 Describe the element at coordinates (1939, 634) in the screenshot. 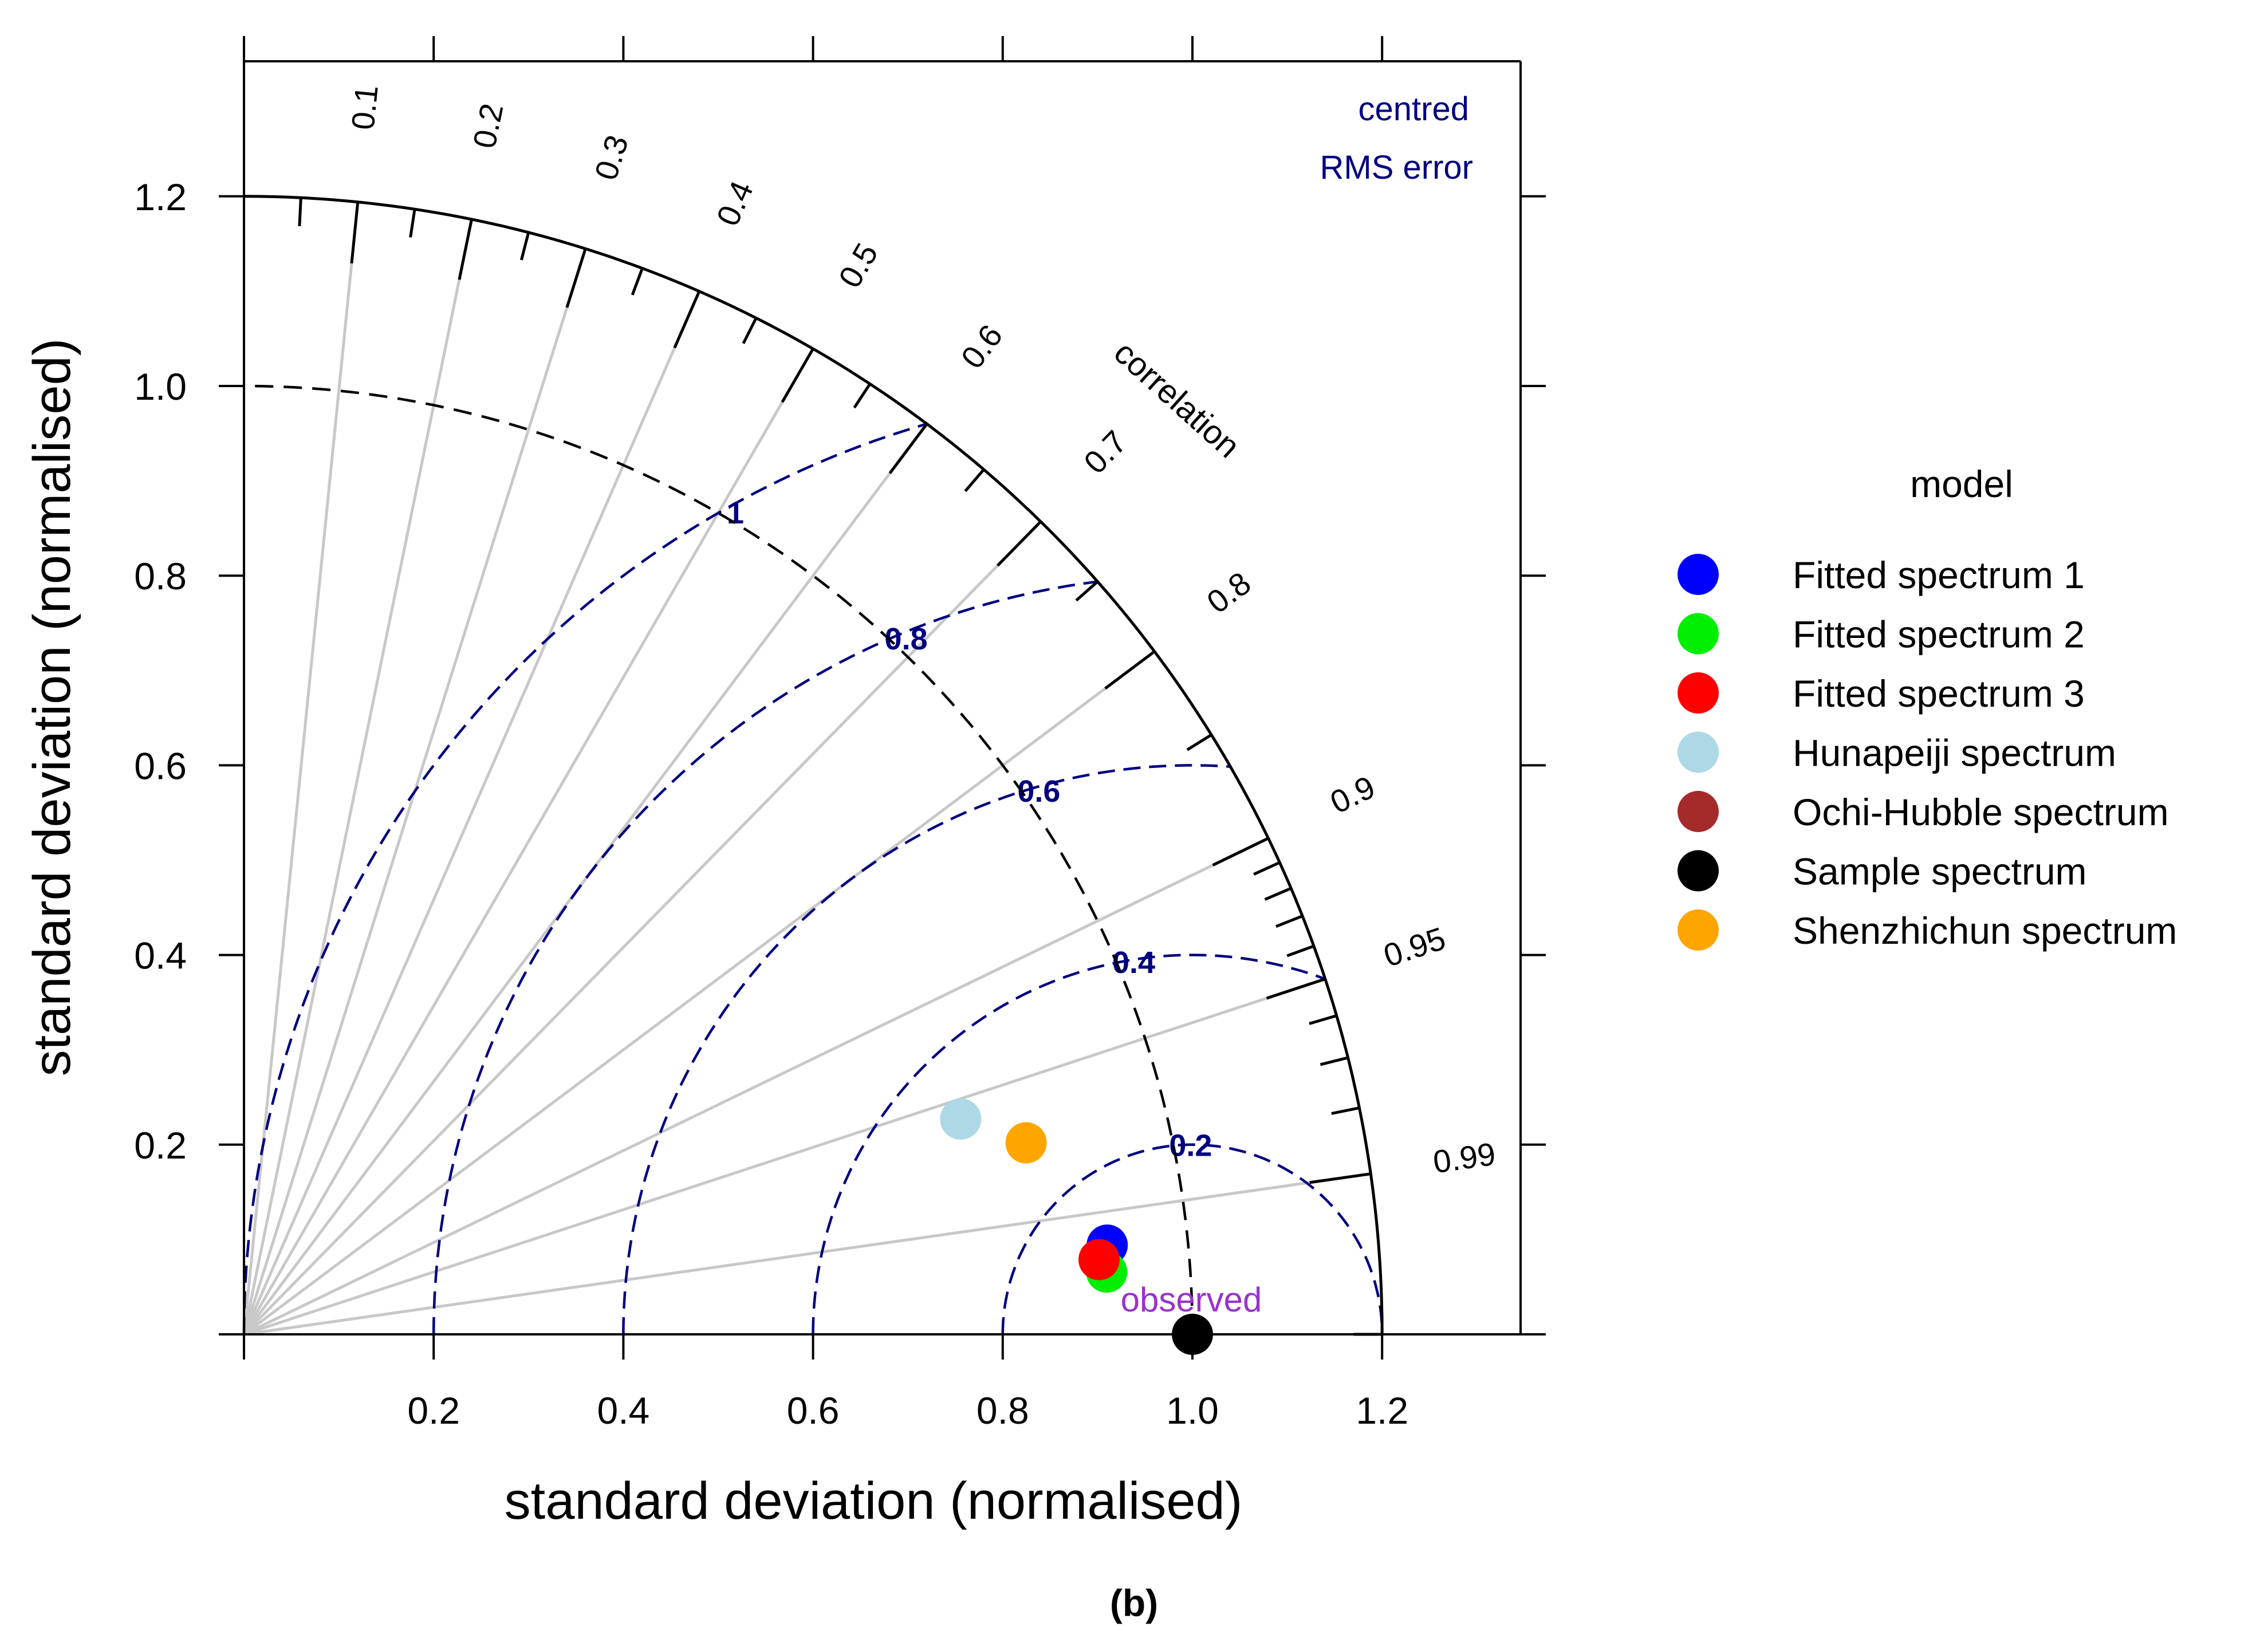

I see `legend-label: Fitted spectrum 2` at that location.